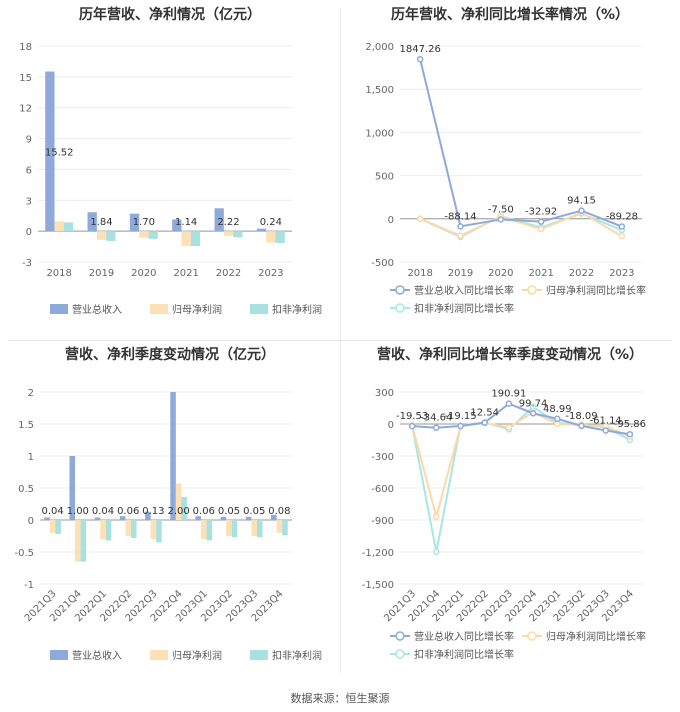  I want to click on data-label: 94.15, so click(581, 201).